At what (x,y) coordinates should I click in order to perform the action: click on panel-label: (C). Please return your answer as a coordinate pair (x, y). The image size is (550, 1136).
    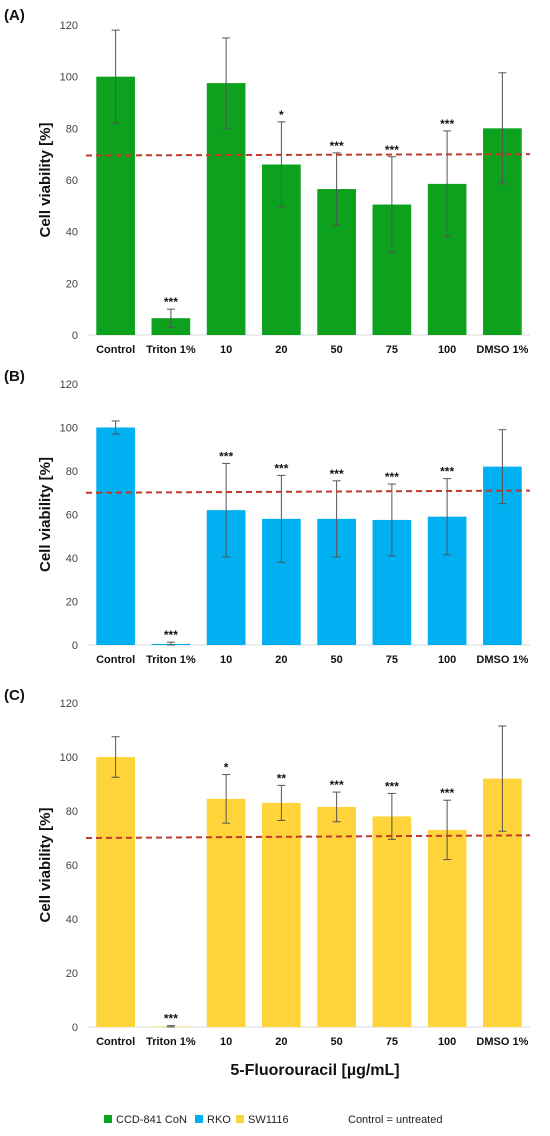
    Looking at the image, I should click on (14, 695).